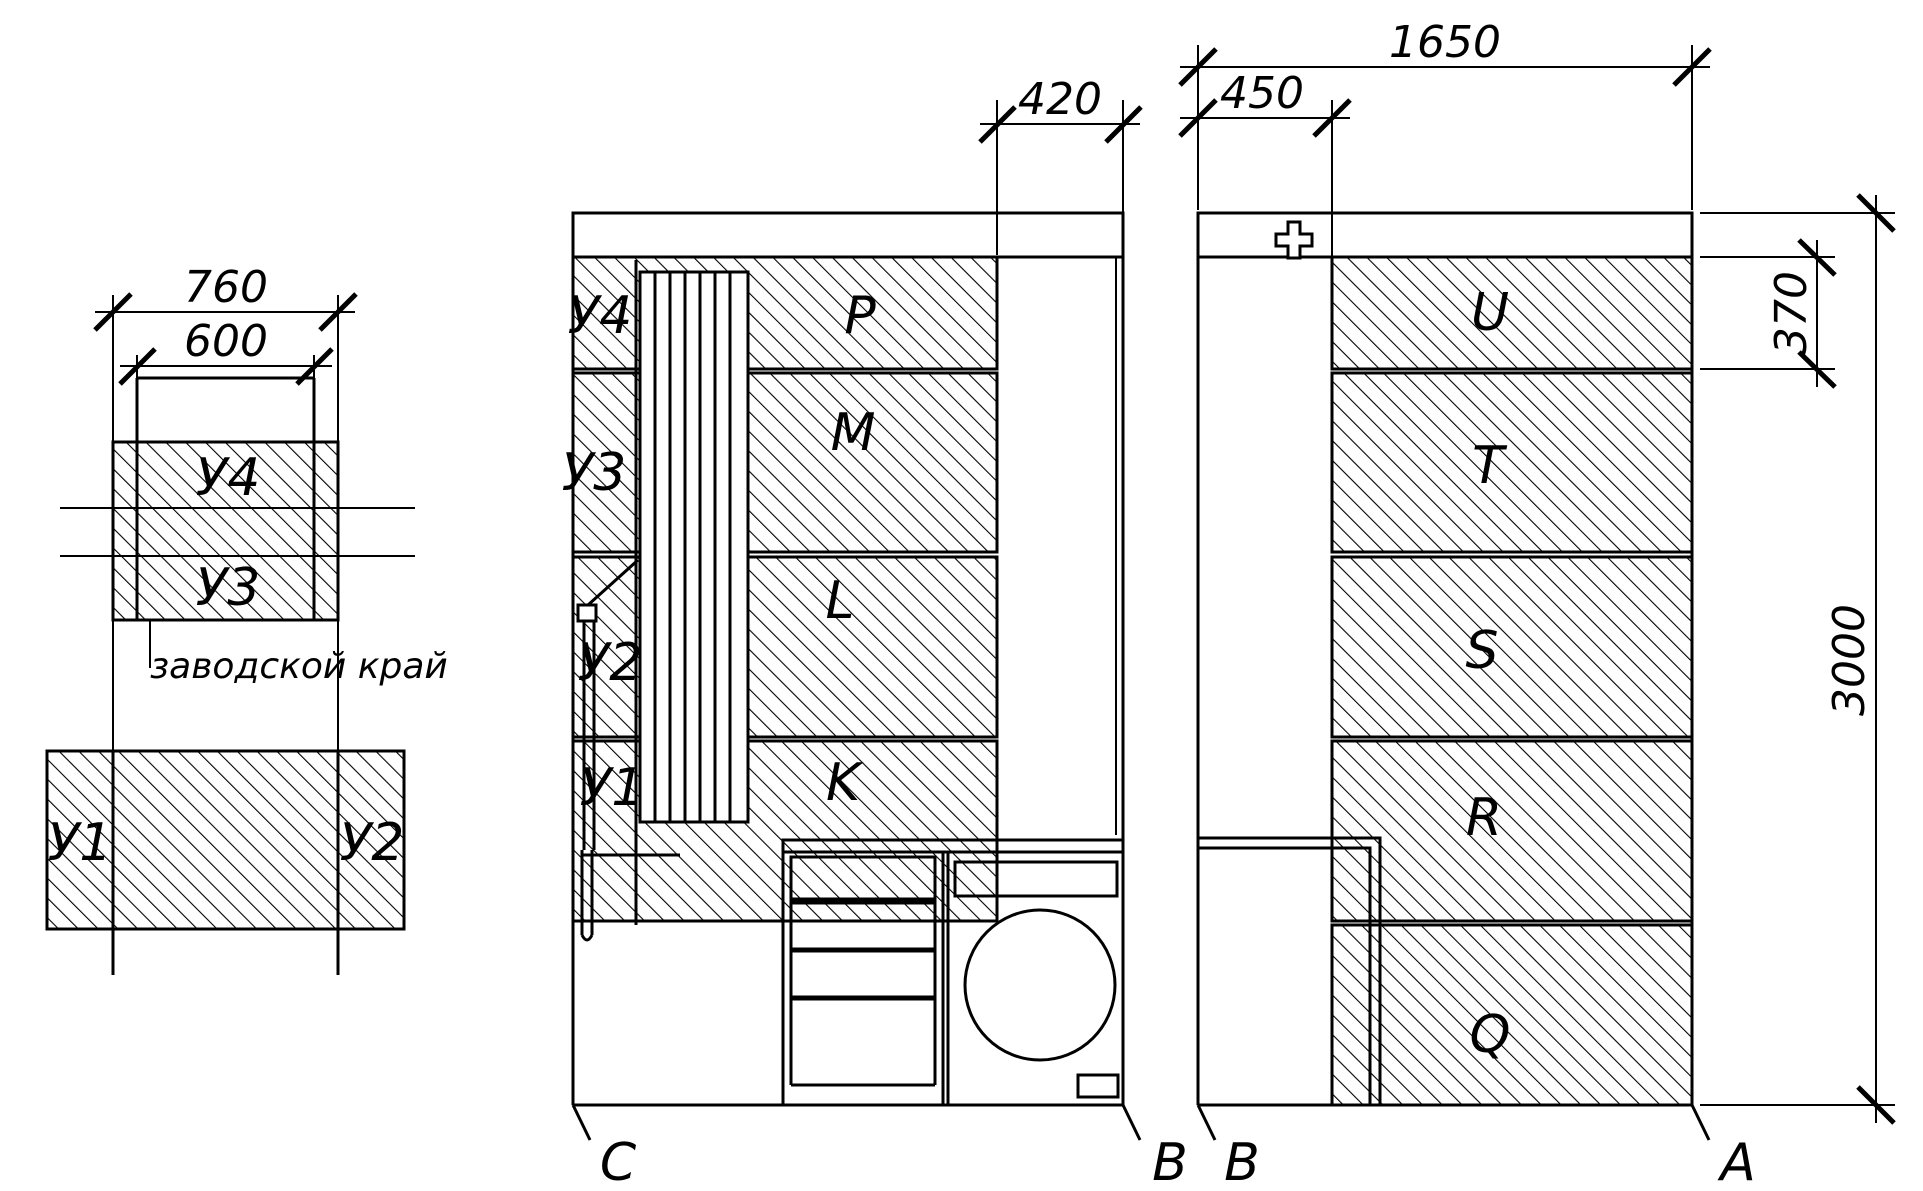  I want to click on label-S: S, so click(1481, 651).